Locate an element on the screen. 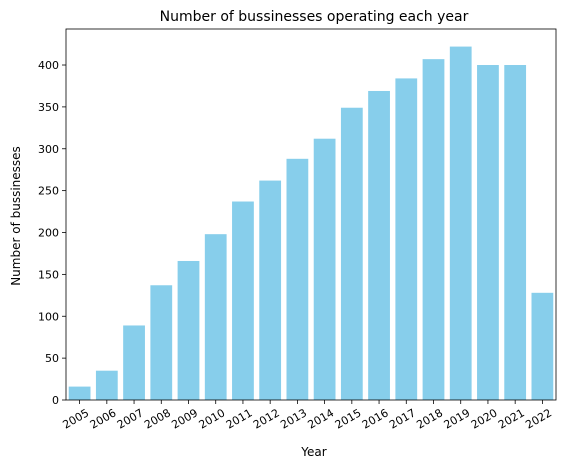 The height and width of the screenshot is (469, 571). bar-2021 is located at coordinates (515, 232).